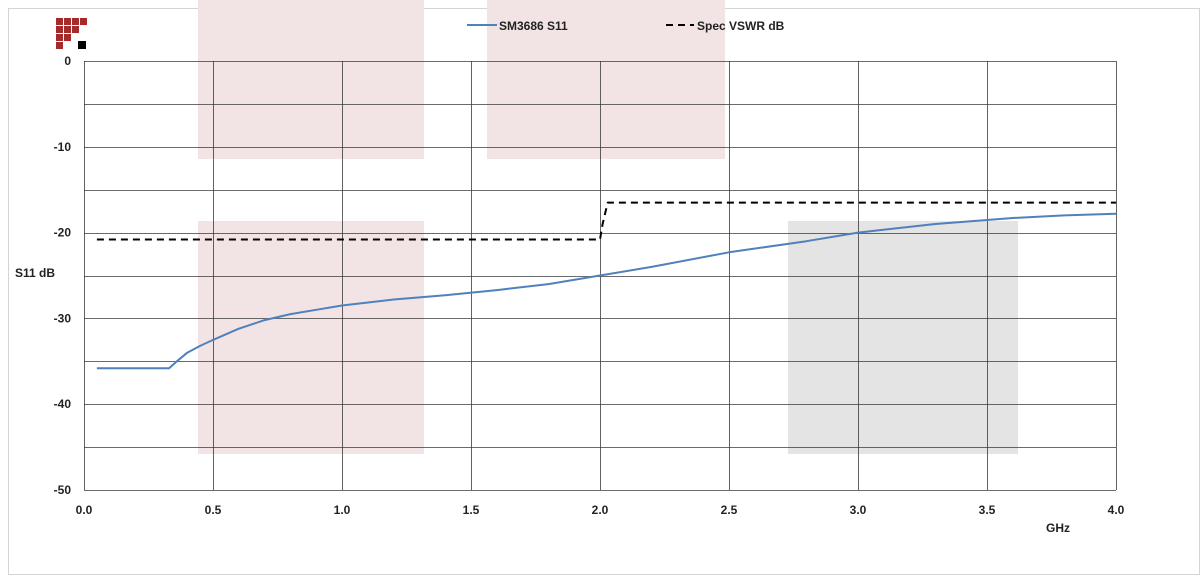 This screenshot has width=1200, height=575. I want to click on x-tick-label: 1.0, so click(342, 510).